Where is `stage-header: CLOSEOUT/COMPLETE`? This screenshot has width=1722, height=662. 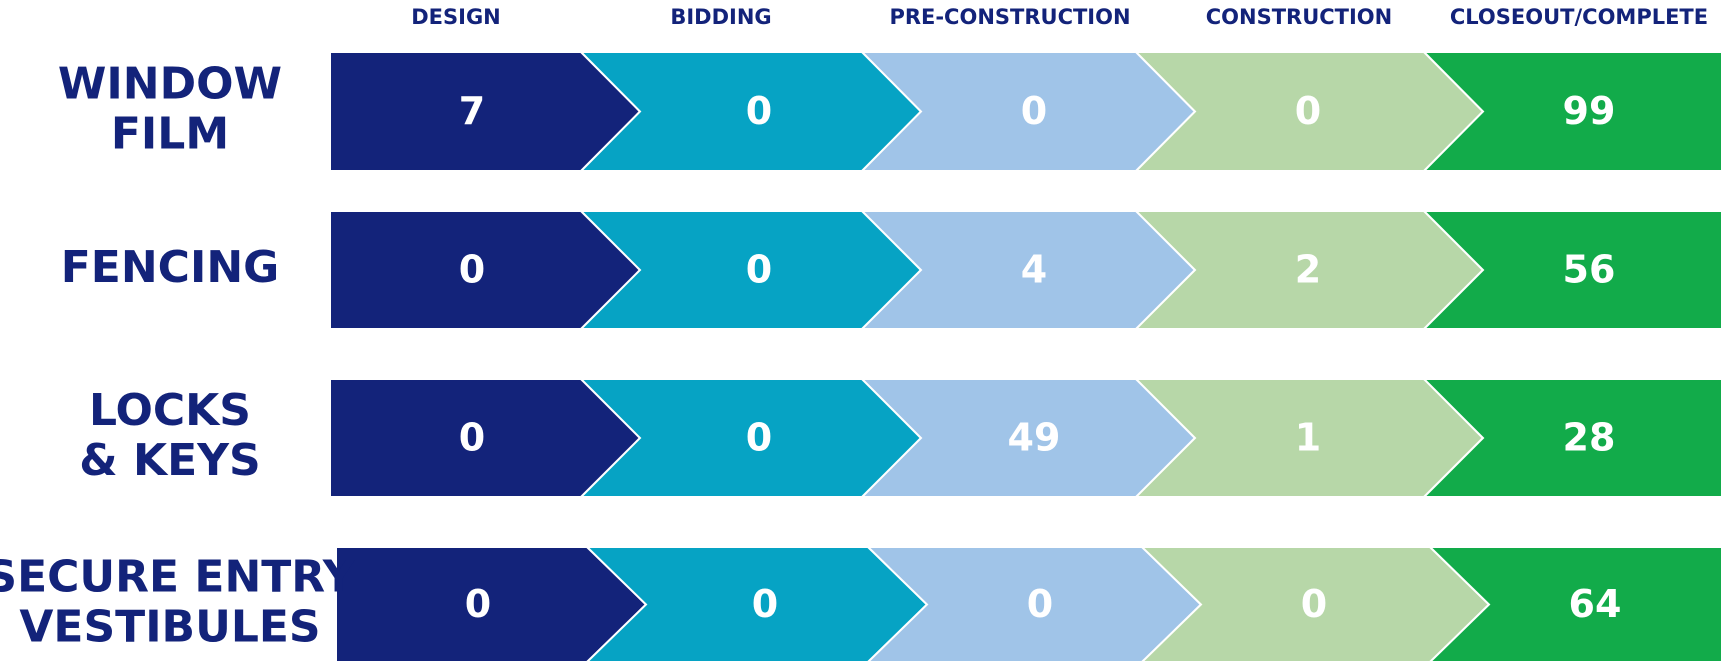 stage-header: CLOSEOUT/COMPLETE is located at coordinates (1579, 17).